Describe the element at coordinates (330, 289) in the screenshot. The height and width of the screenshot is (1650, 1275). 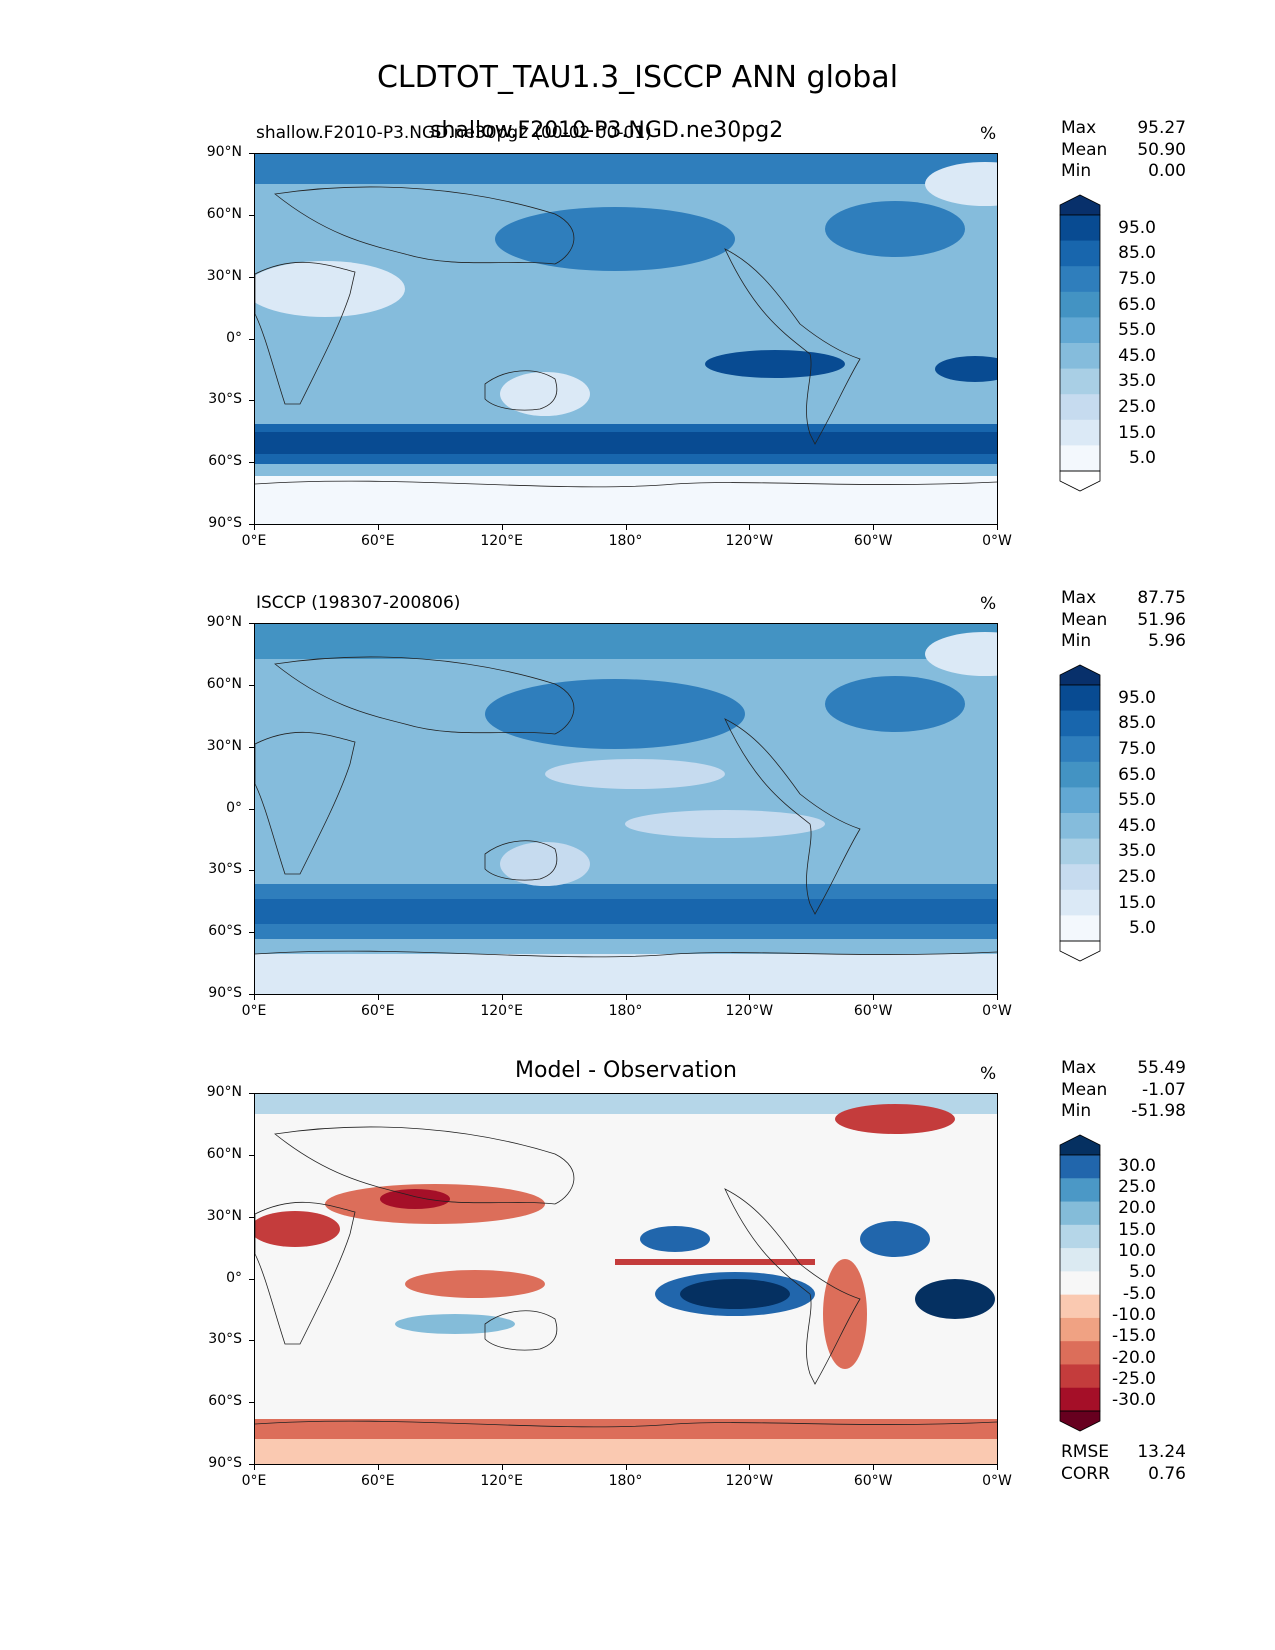
I see `sahara-clear` at that location.